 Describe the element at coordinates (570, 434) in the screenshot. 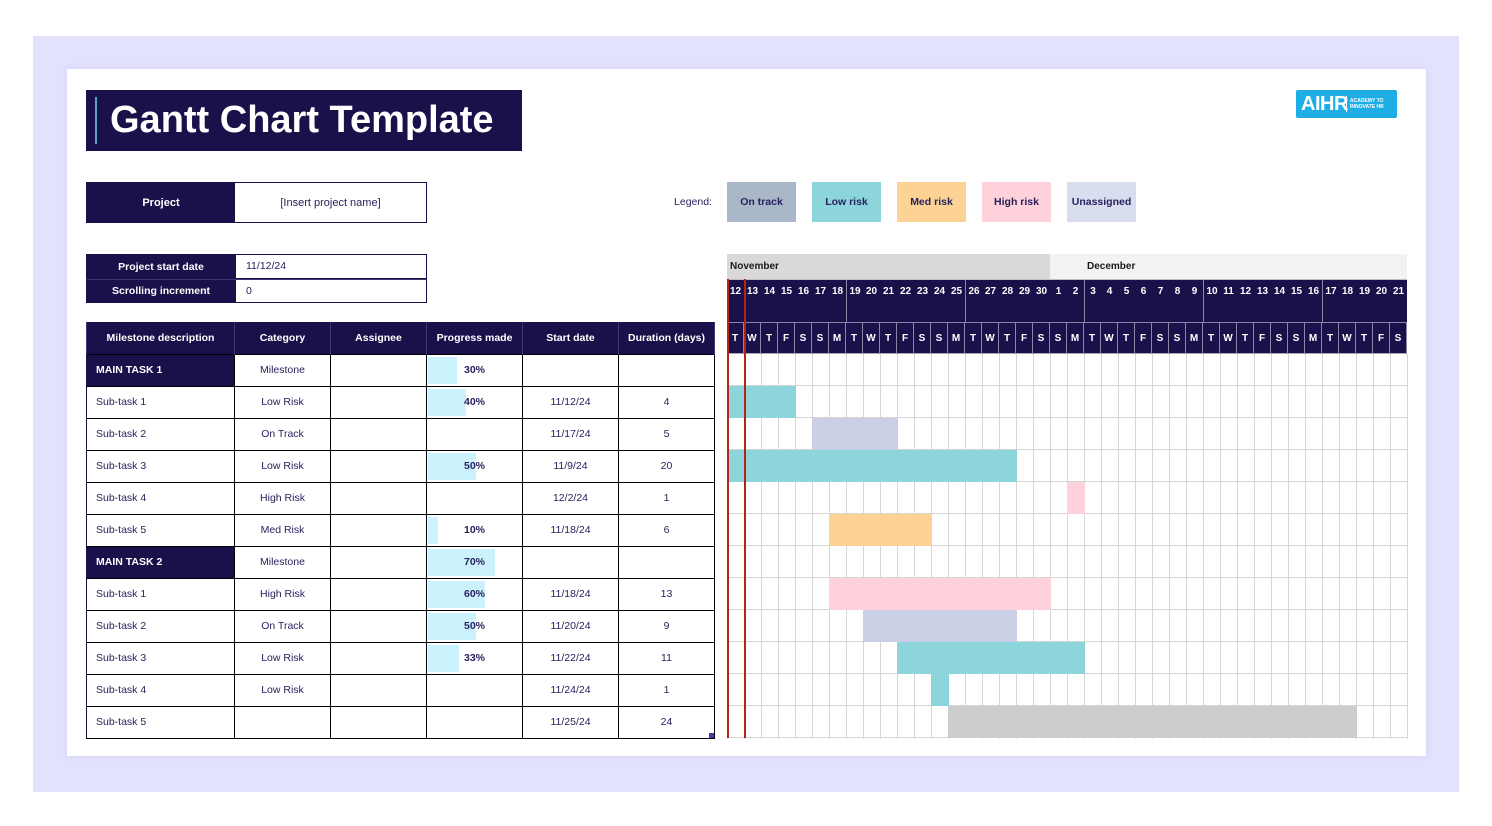

I see `cell-start-date: 11/17/24` at that location.